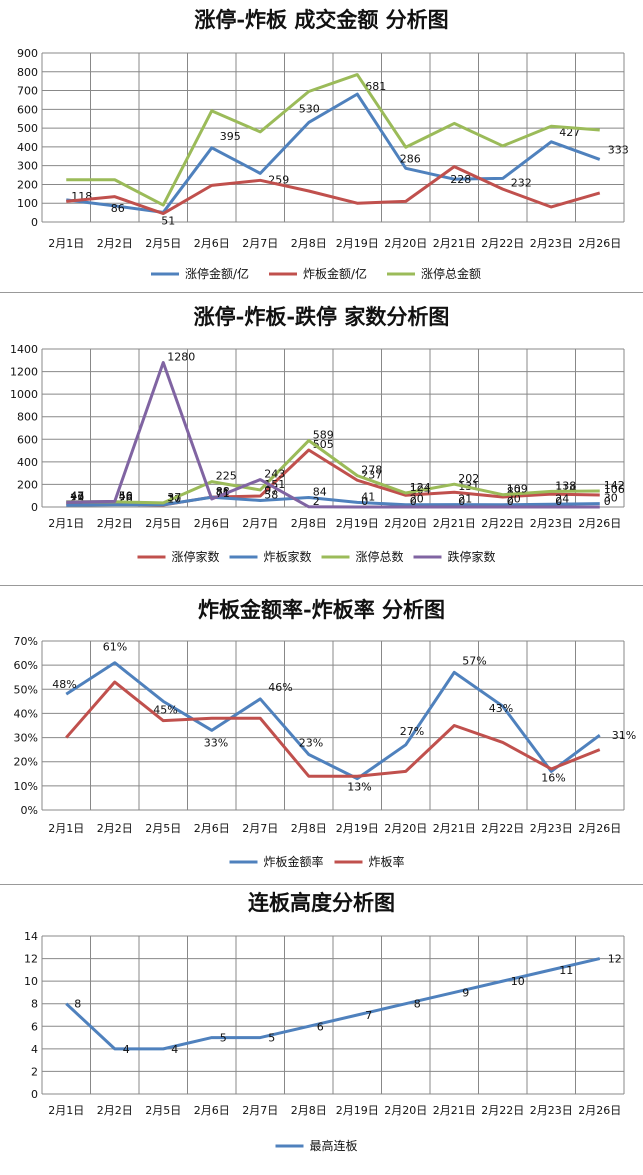  Describe the element at coordinates (230, 136) in the screenshot. I see `data-label: 395` at that location.